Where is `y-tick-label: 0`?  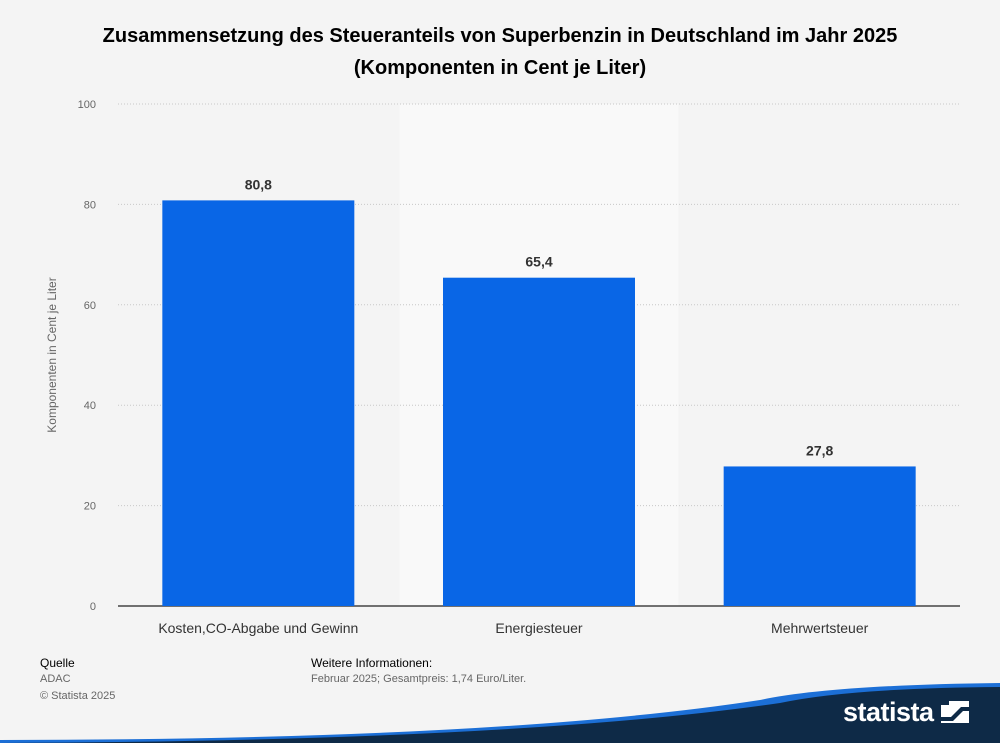 y-tick-label: 0 is located at coordinates (93, 607).